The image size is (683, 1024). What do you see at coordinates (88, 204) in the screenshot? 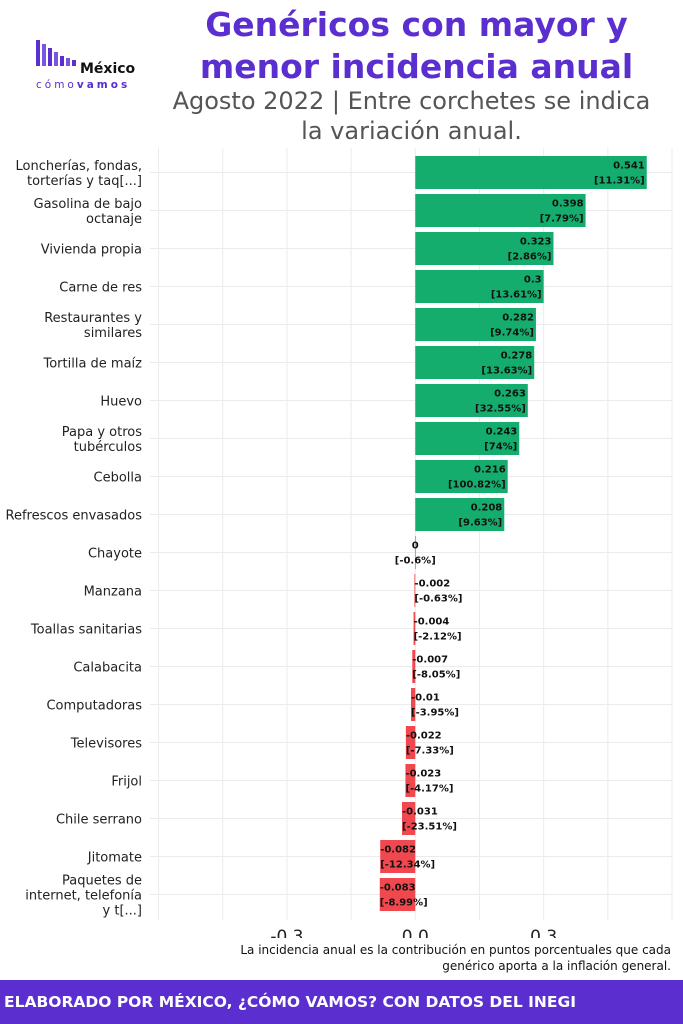
I see `category-label-line: Gasolina de bajo` at bounding box center [88, 204].